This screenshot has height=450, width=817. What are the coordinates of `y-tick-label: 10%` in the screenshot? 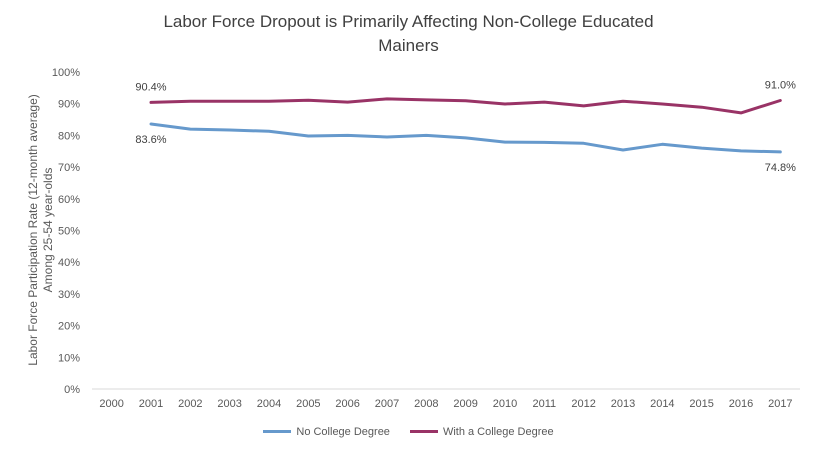 It's located at (69, 358).